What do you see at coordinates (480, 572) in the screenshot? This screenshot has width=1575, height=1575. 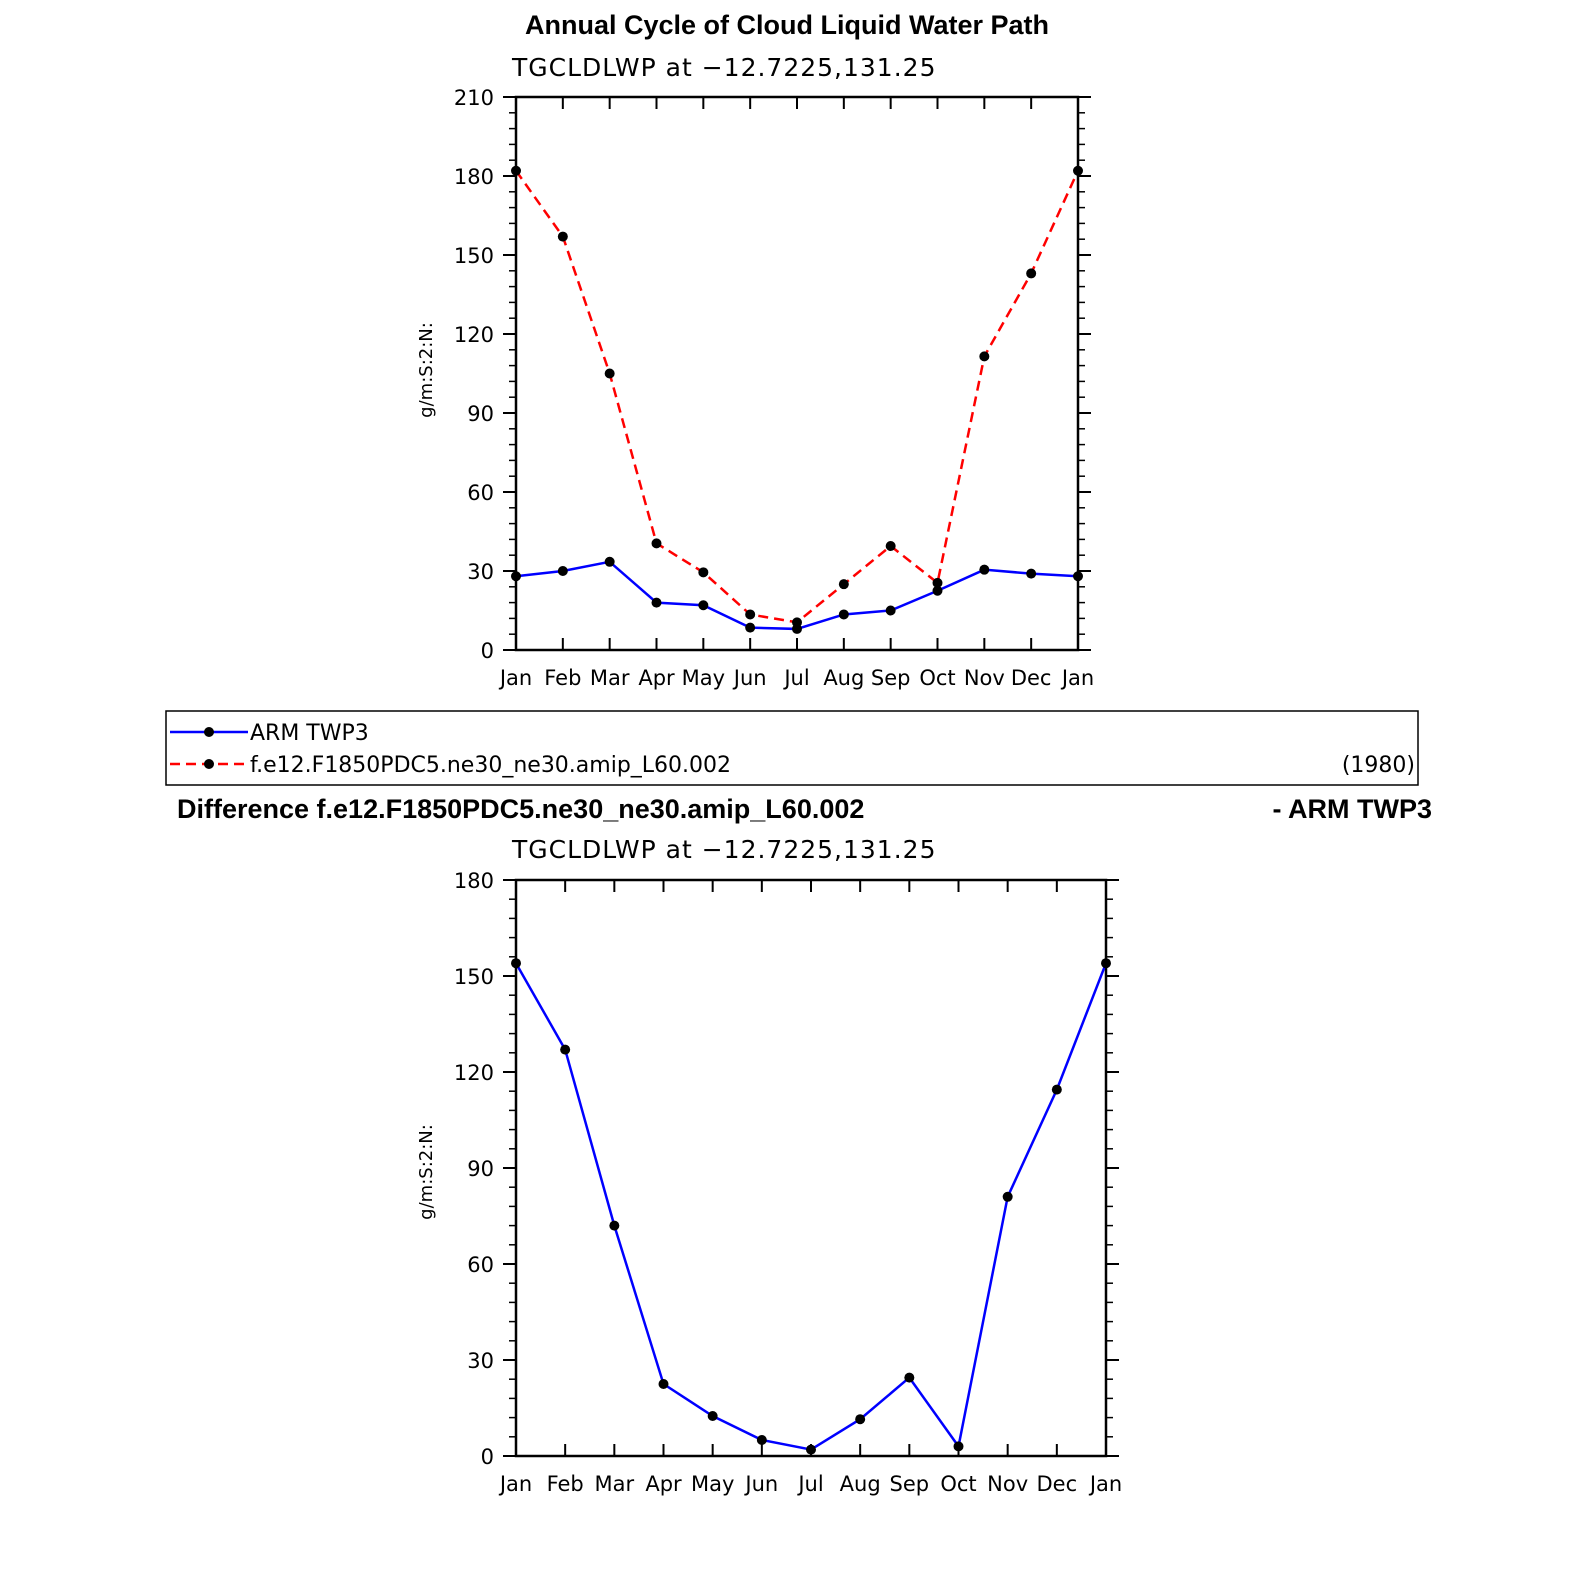 I see `top-y-tick-label: 30` at bounding box center [480, 572].